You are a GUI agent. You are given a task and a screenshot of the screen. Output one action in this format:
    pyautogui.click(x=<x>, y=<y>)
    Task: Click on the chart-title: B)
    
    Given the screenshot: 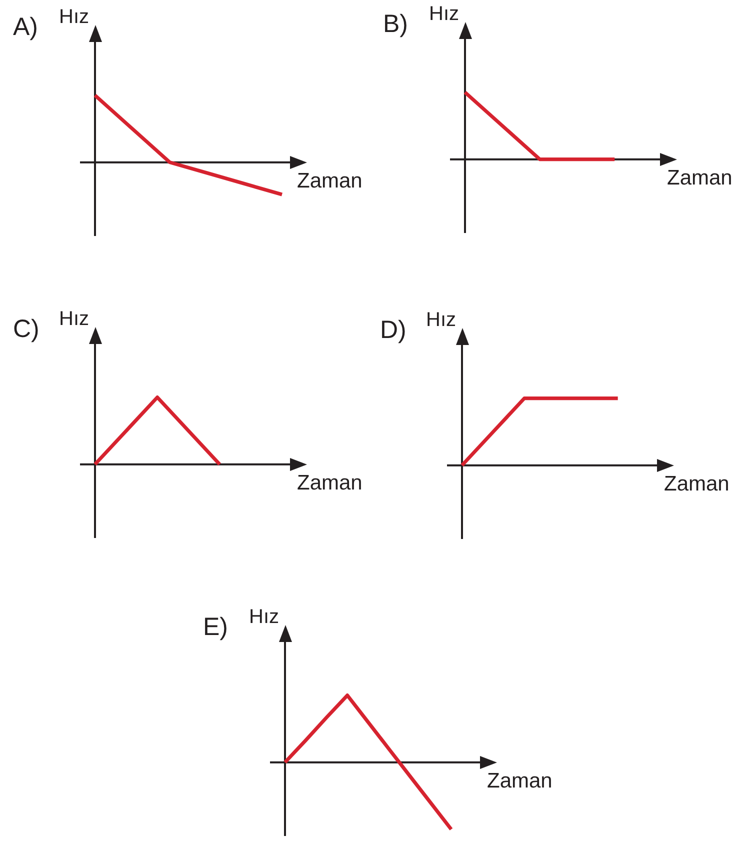 What is the action you would take?
    pyautogui.click(x=395, y=24)
    